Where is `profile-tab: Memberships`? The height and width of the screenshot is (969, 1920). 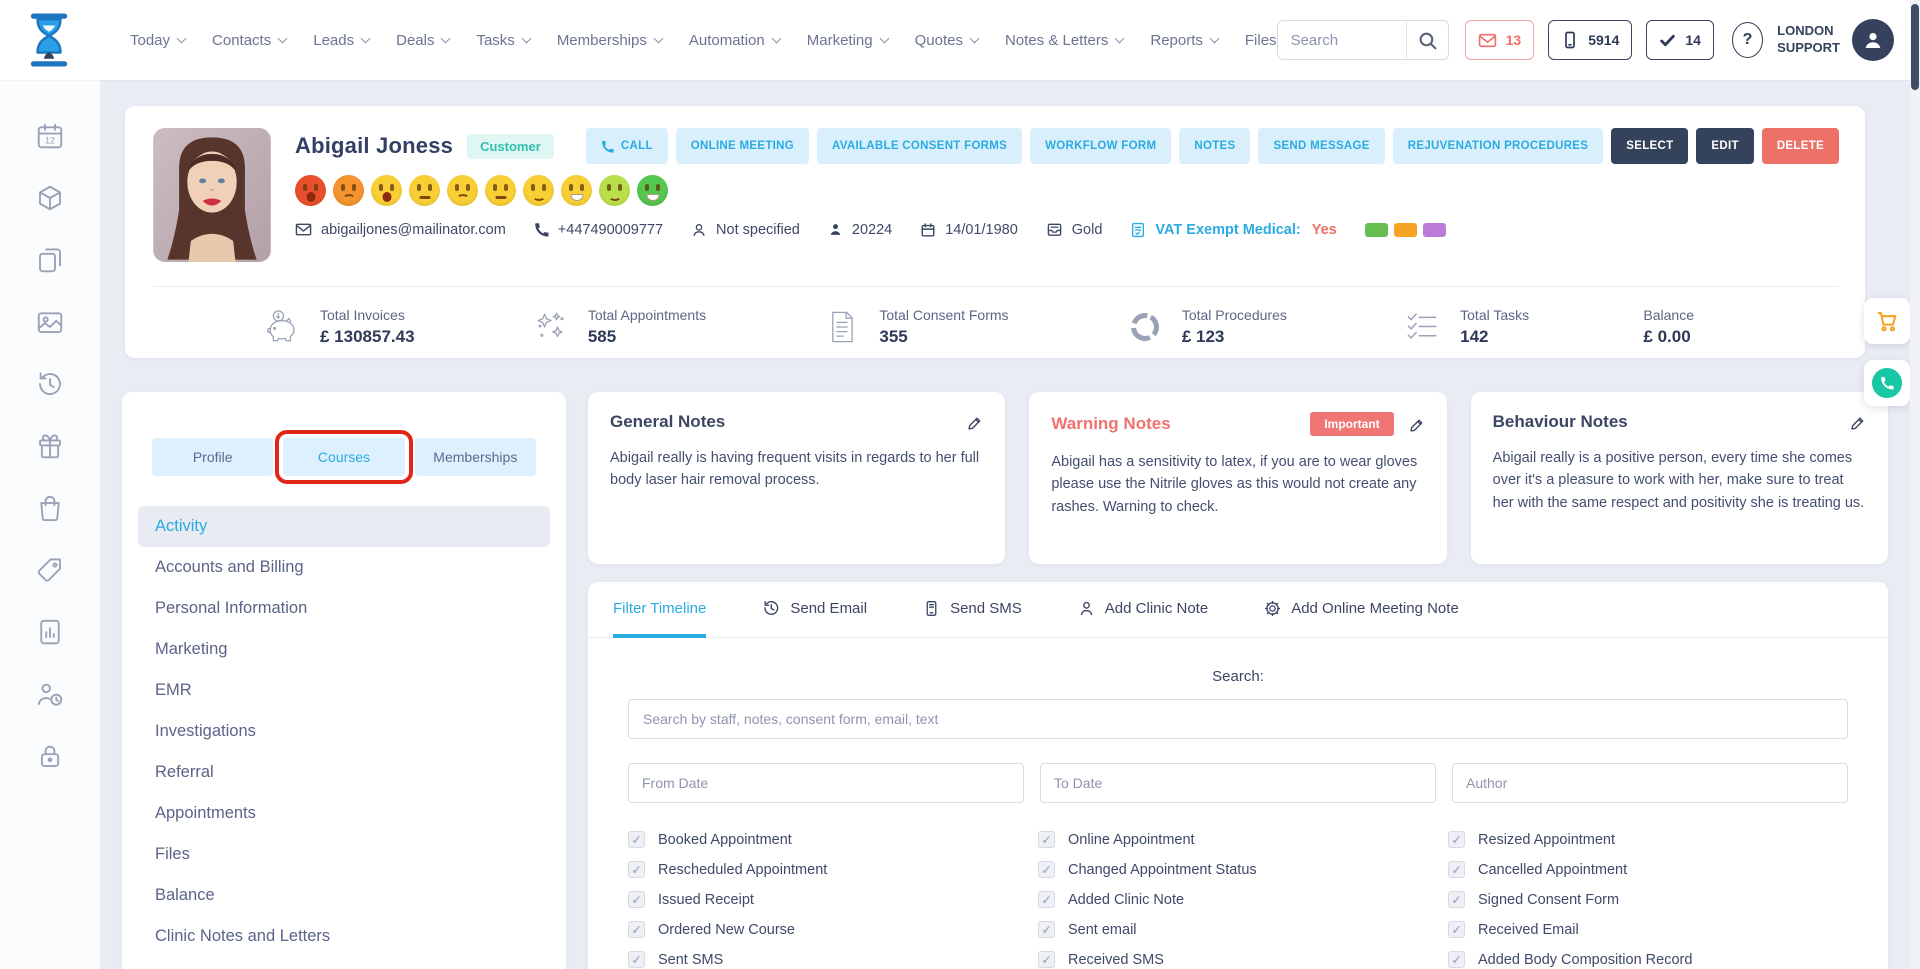
profile-tab: Memberships is located at coordinates (475, 457).